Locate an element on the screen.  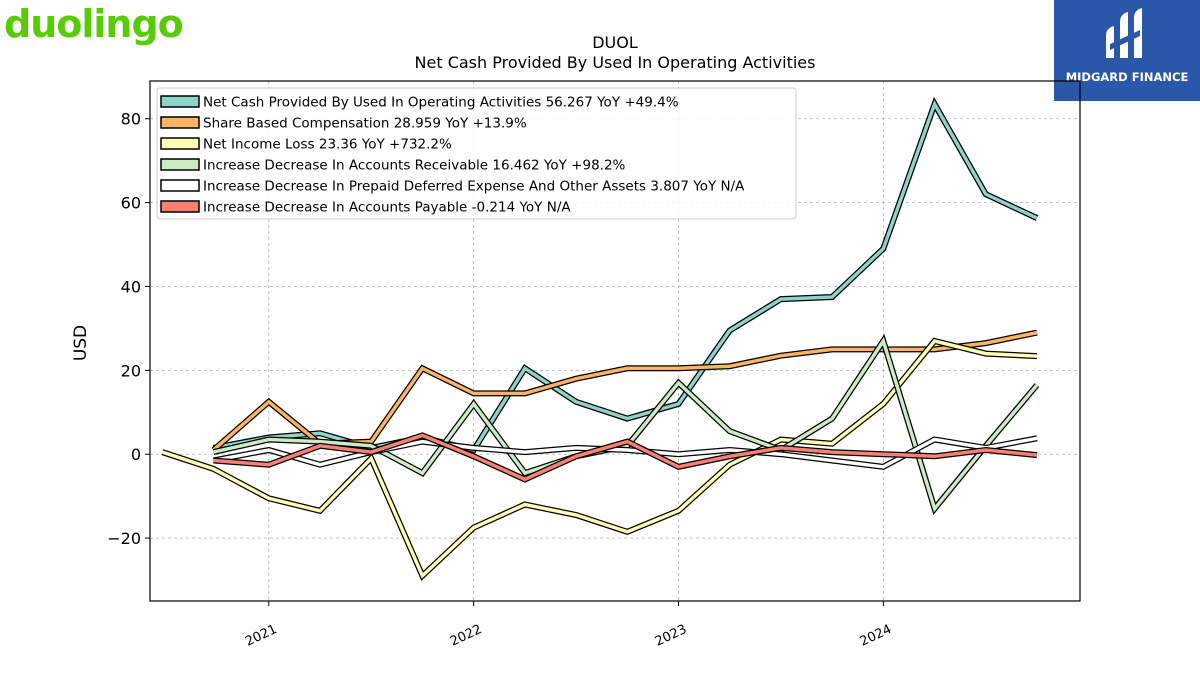
midgard-finance-logo: MIDGARD FINANCE is located at coordinates (1127, 50).